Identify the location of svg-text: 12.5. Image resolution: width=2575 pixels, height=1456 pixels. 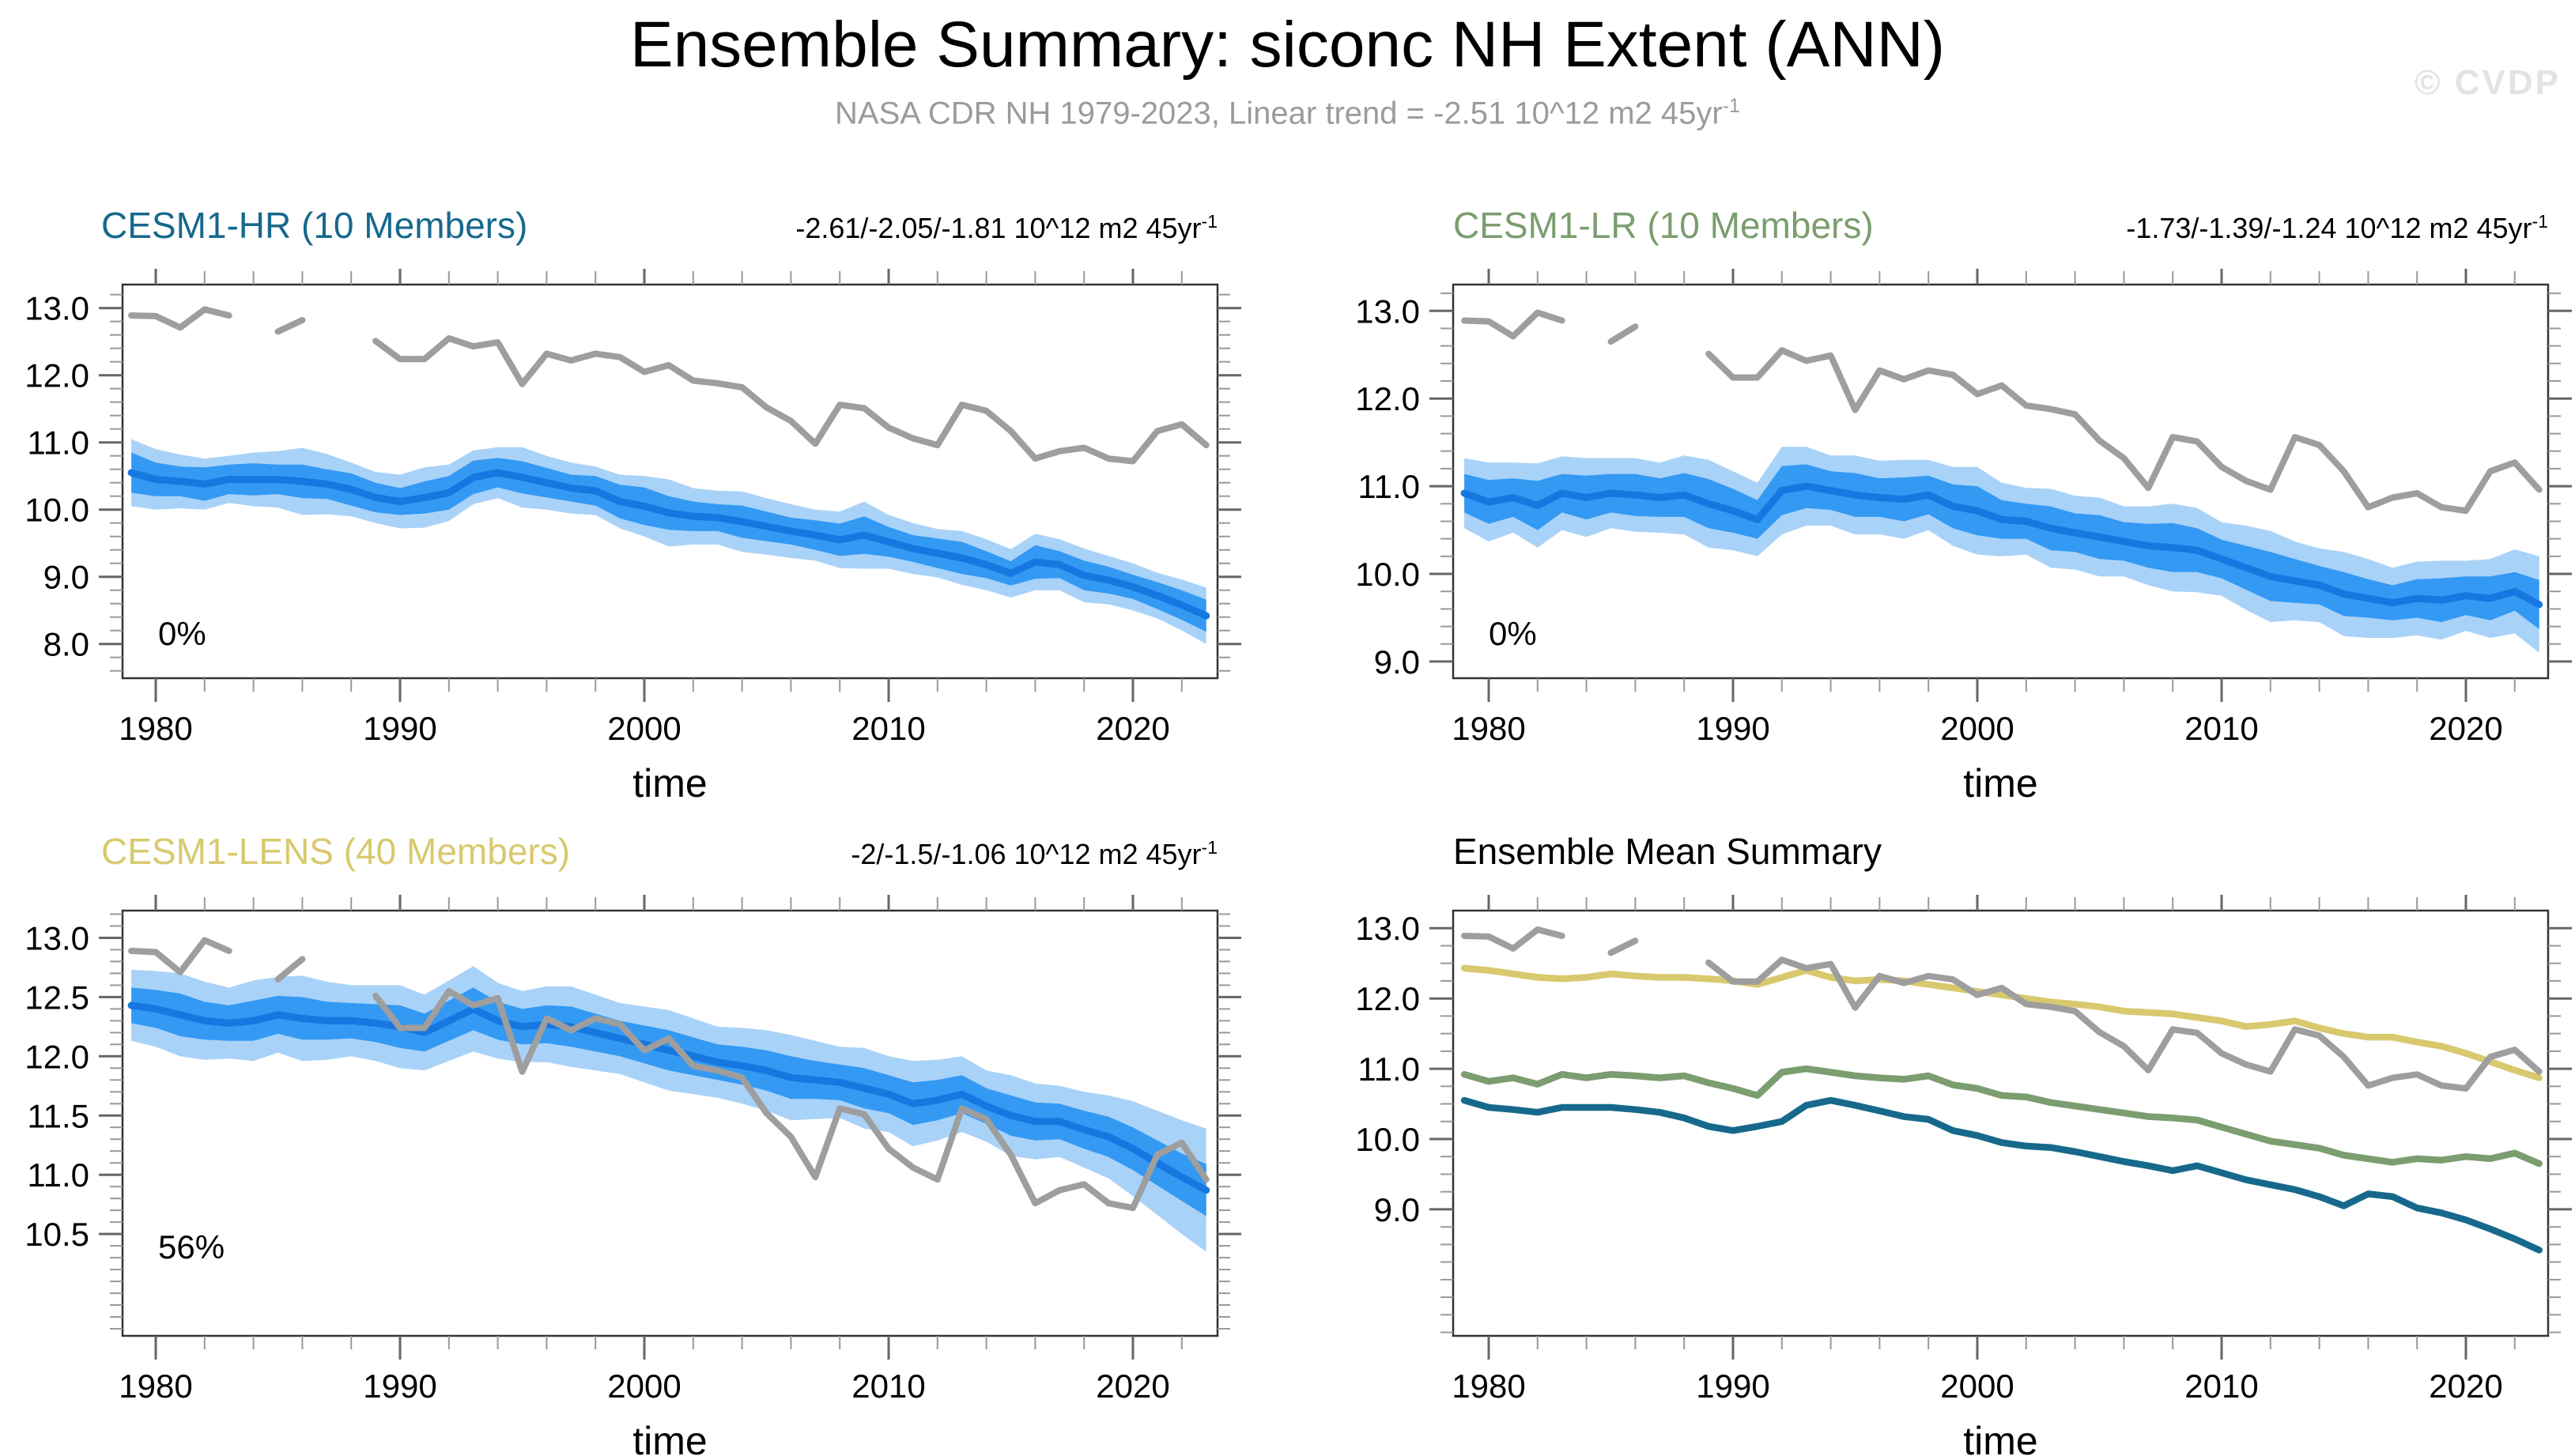
(57, 997).